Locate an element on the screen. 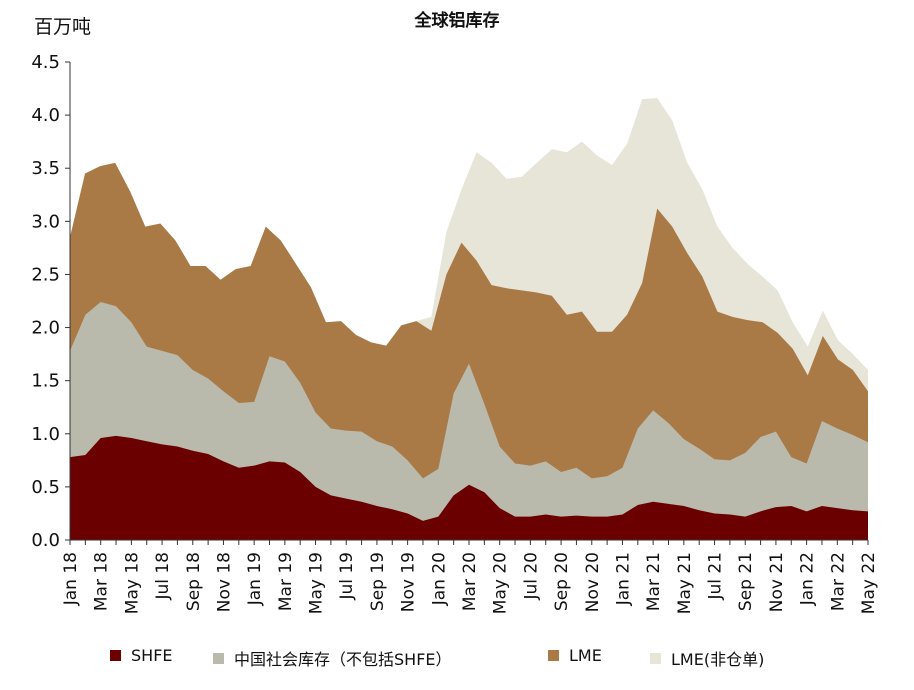  legend-item-lme: LME is located at coordinates (575, 655).